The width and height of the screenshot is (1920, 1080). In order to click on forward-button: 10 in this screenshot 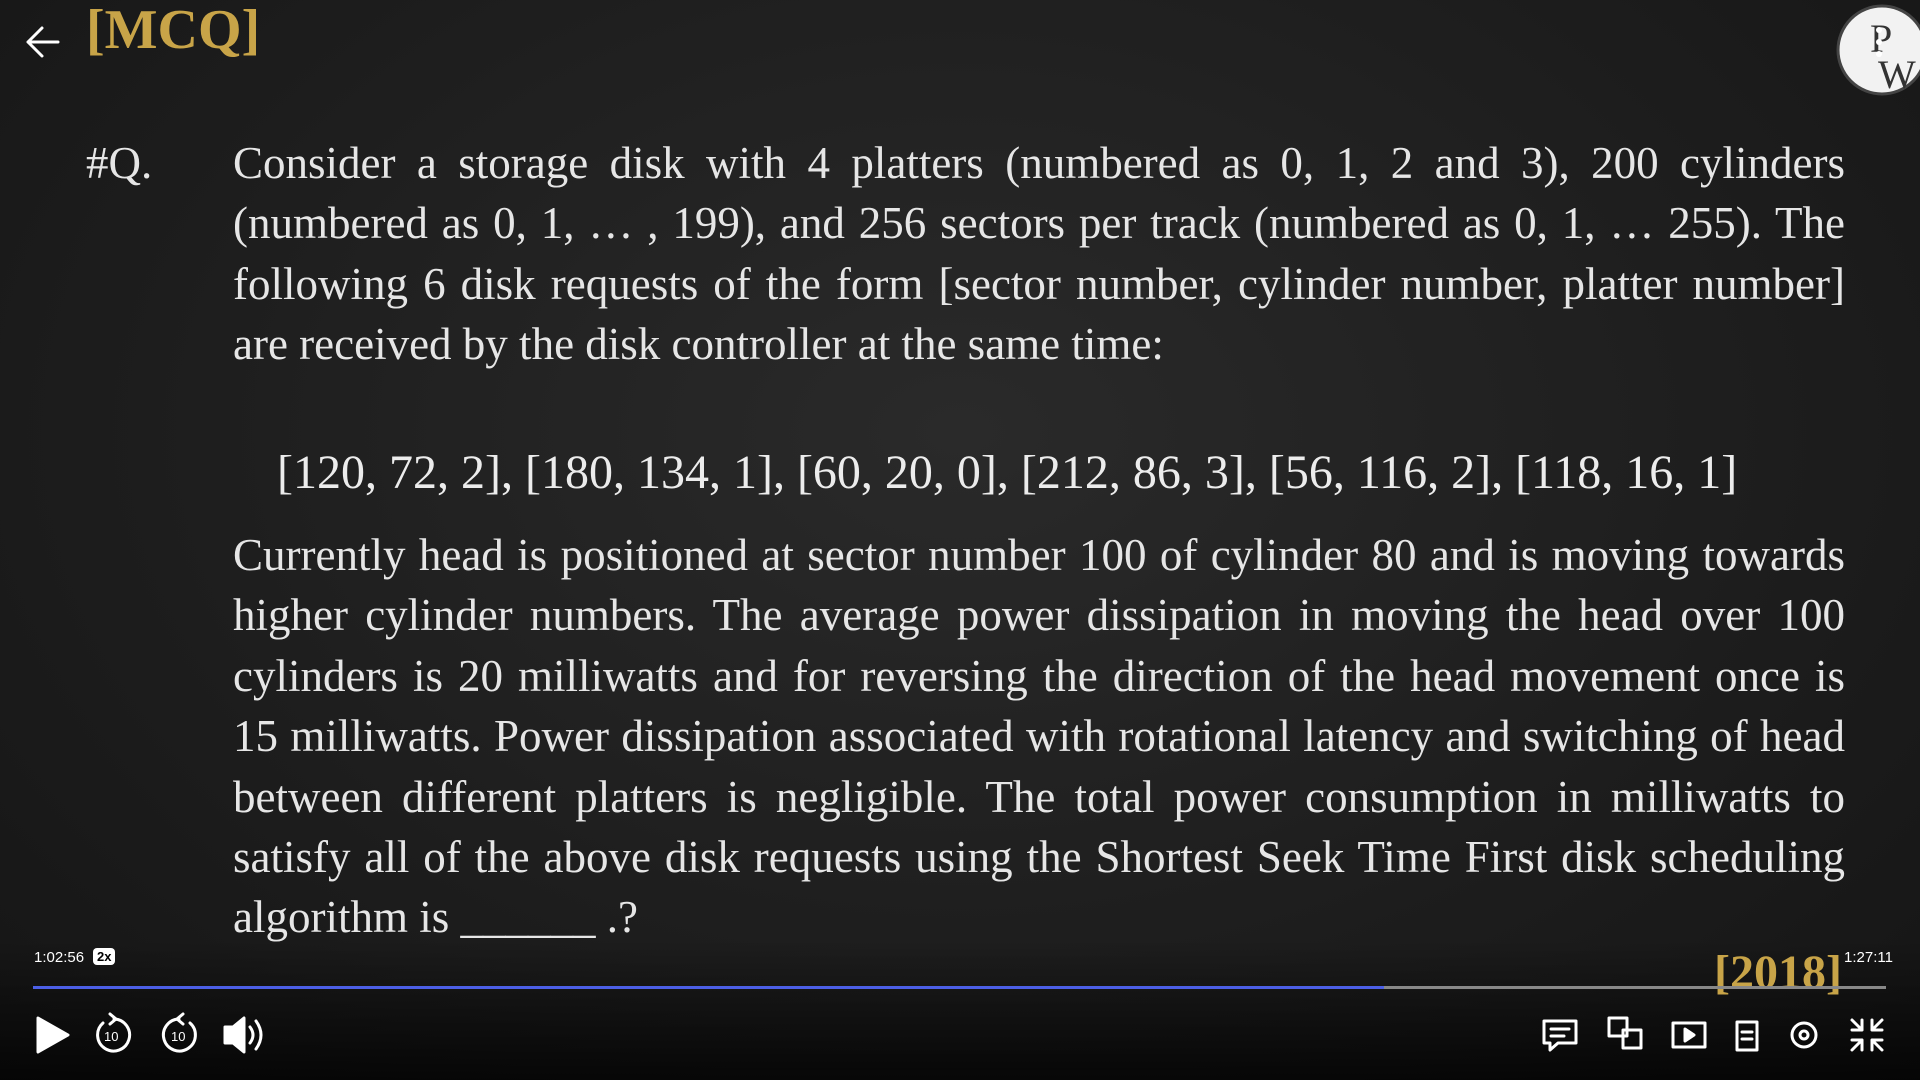, I will do `click(179, 1032)`.